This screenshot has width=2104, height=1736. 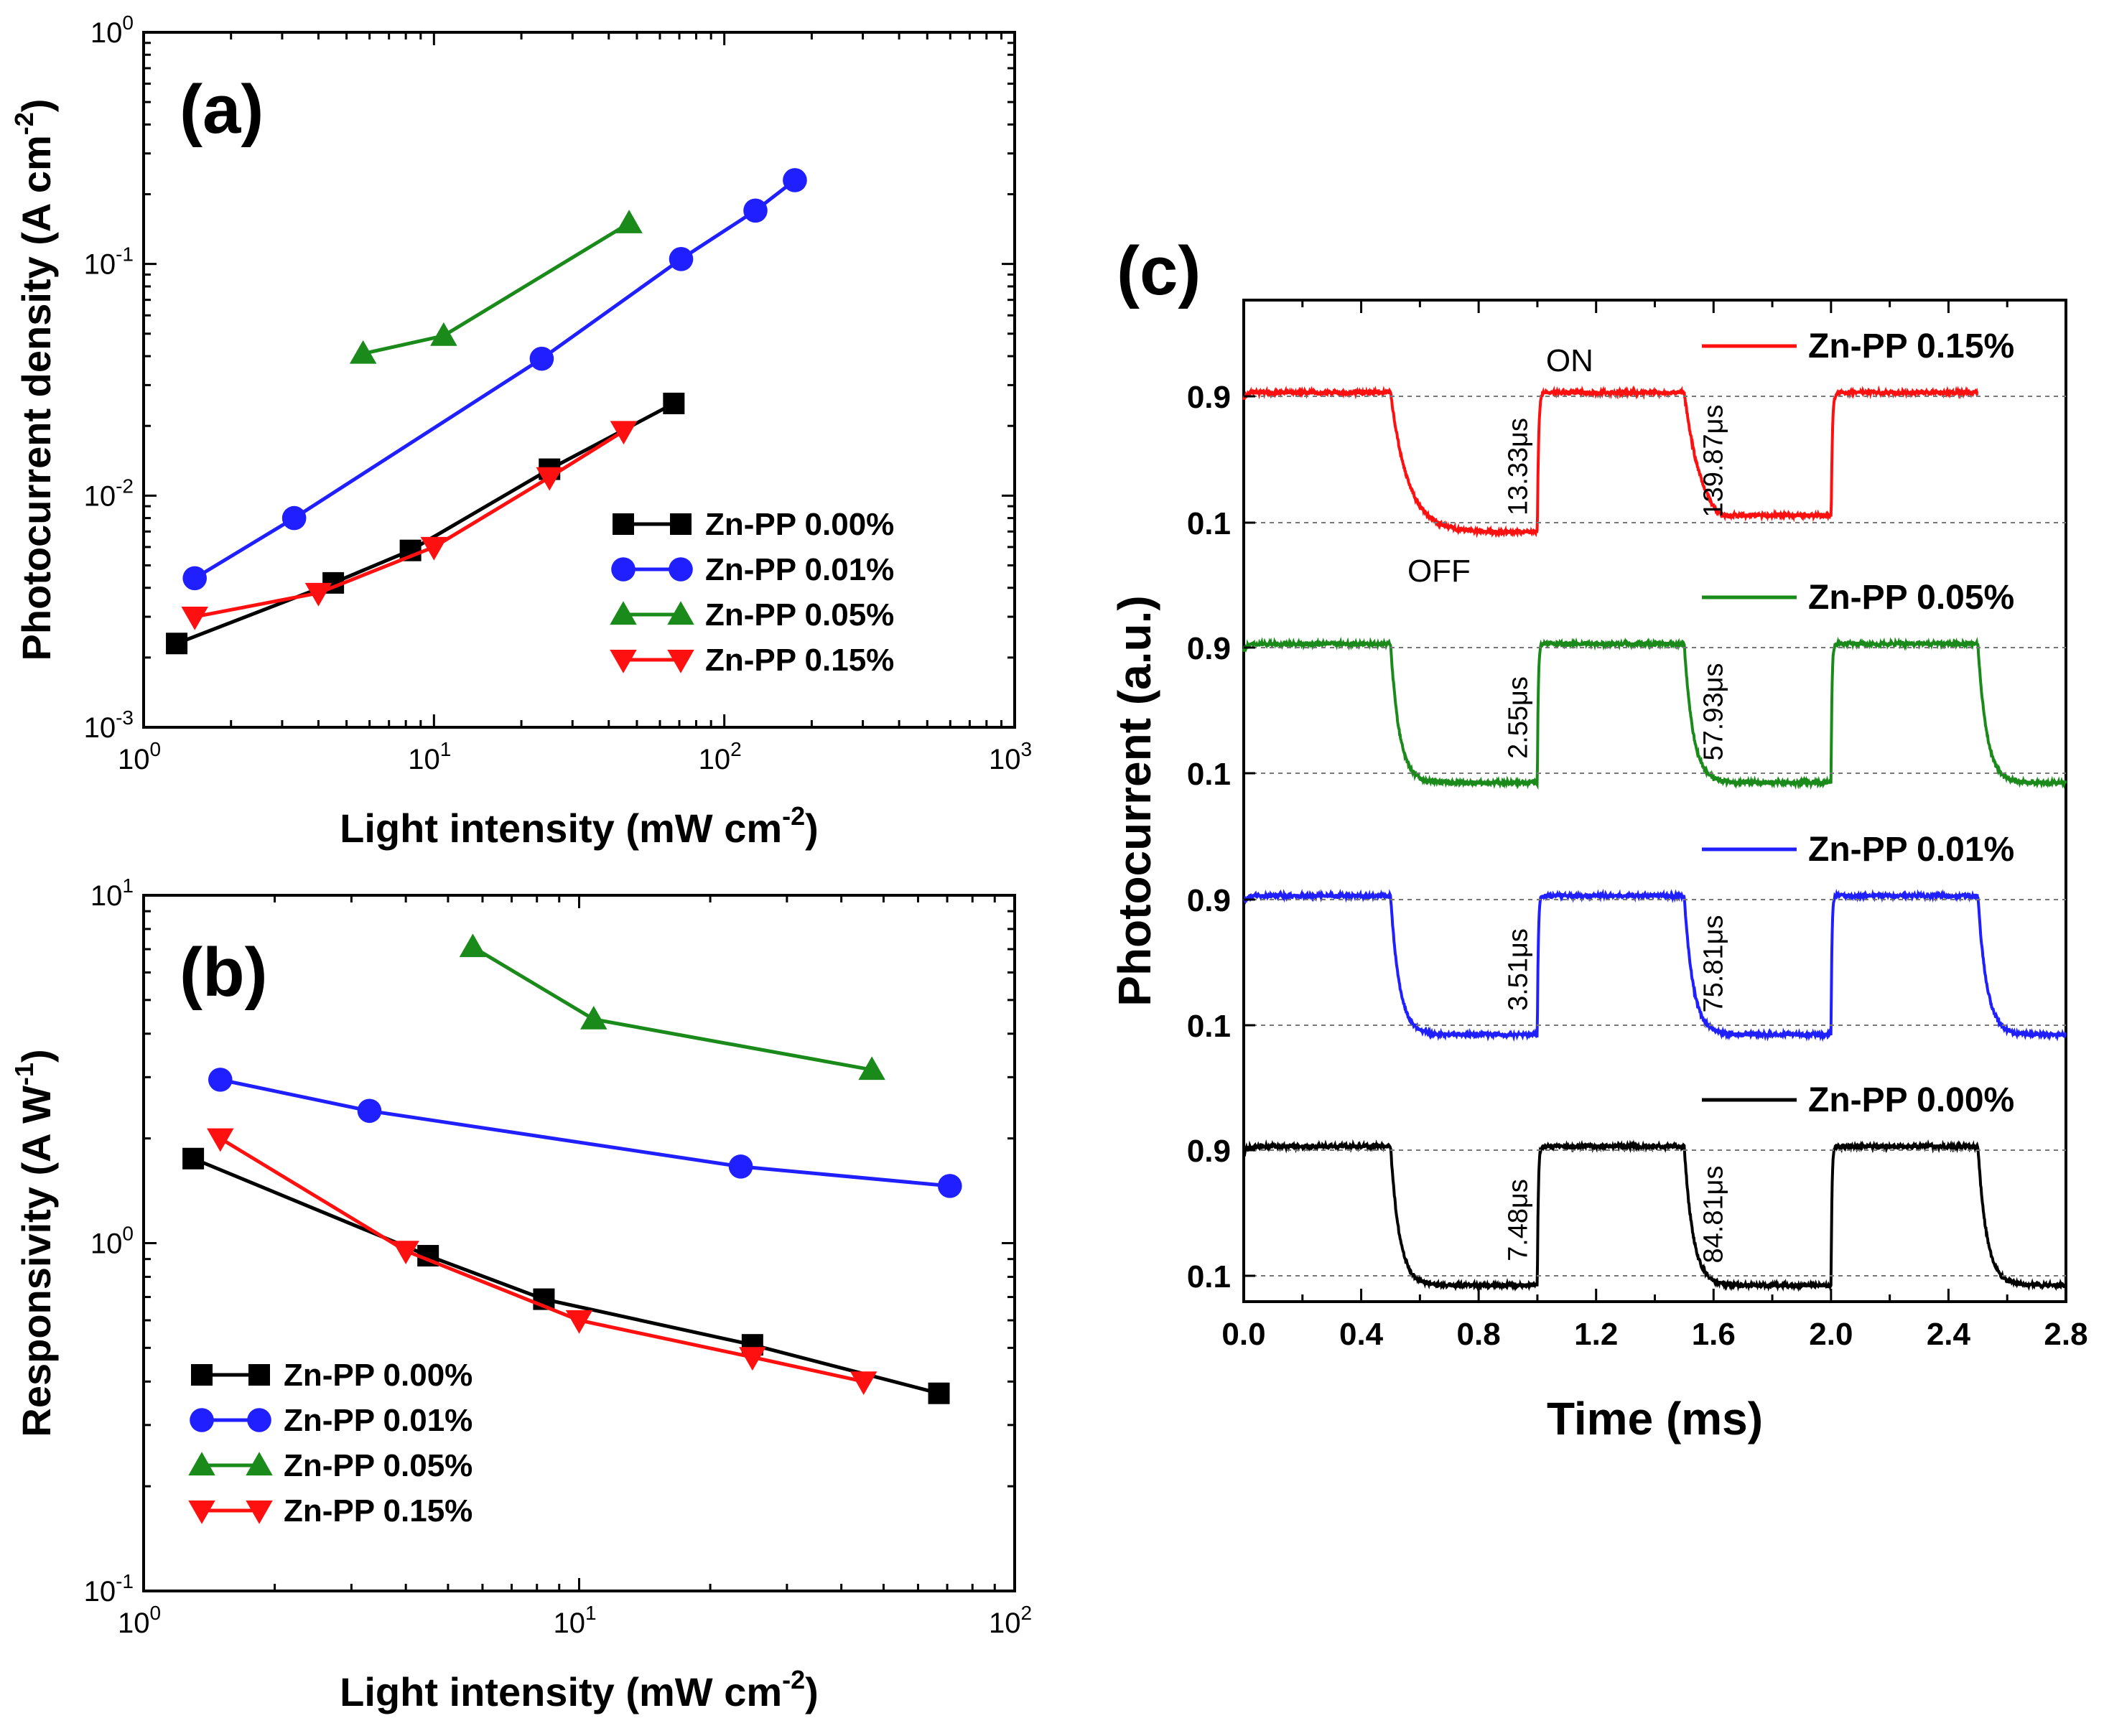 What do you see at coordinates (222, 109) in the screenshot?
I see `panel-label: (a)` at bounding box center [222, 109].